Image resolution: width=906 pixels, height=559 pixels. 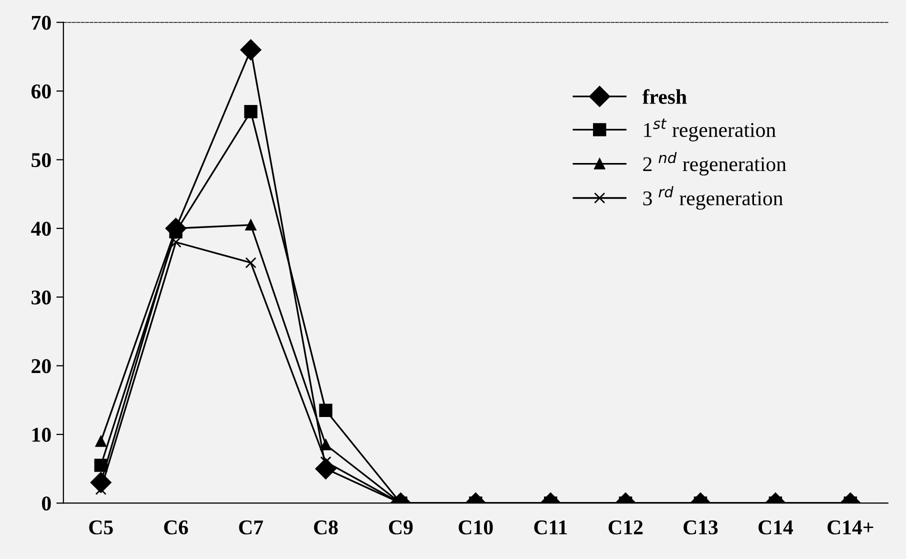 I want to click on y-tick-label: 0, so click(x=46, y=503).